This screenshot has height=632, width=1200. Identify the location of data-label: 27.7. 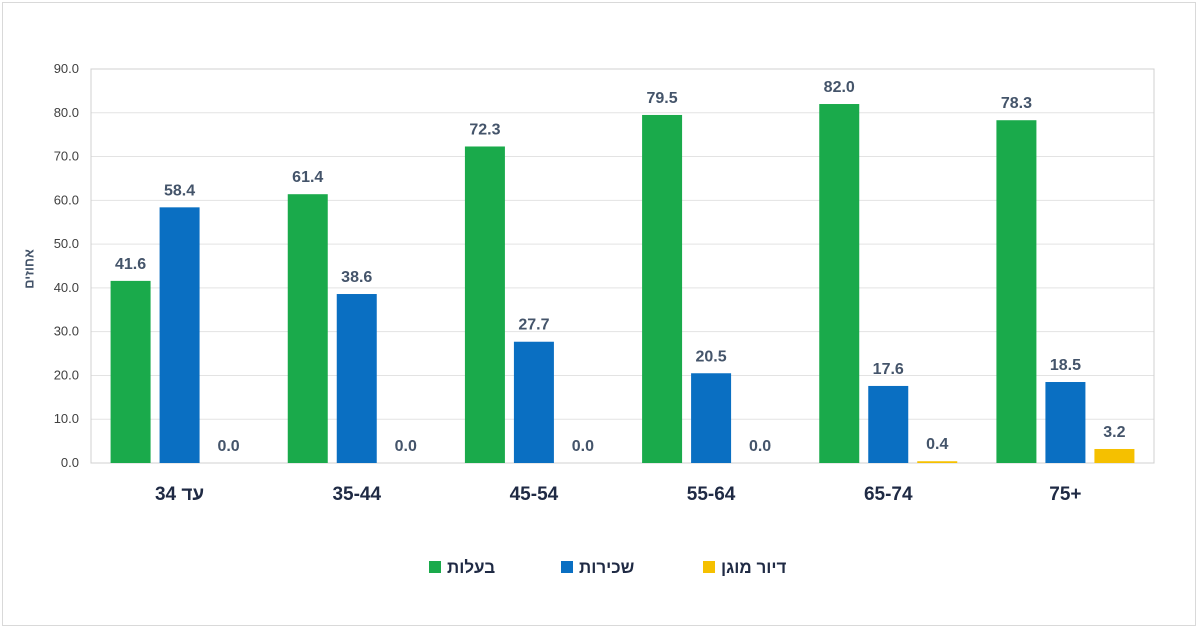
(533, 325).